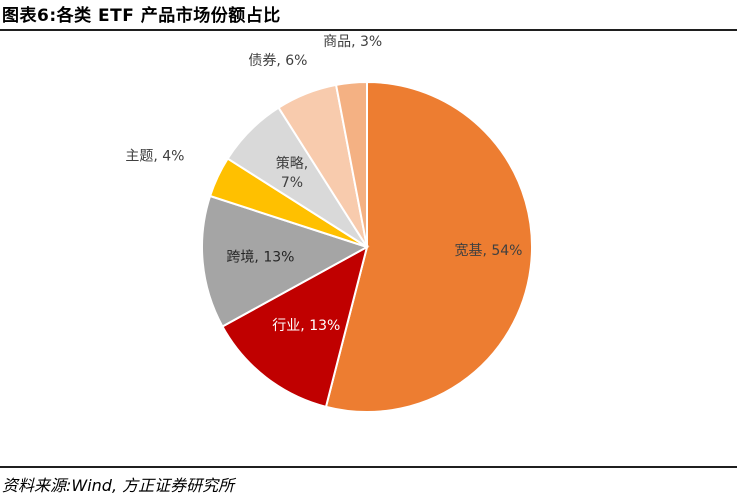 The height and width of the screenshot is (499, 737). What do you see at coordinates (154, 157) in the screenshot?
I see `slice-label-3: 主题, 4%` at bounding box center [154, 157].